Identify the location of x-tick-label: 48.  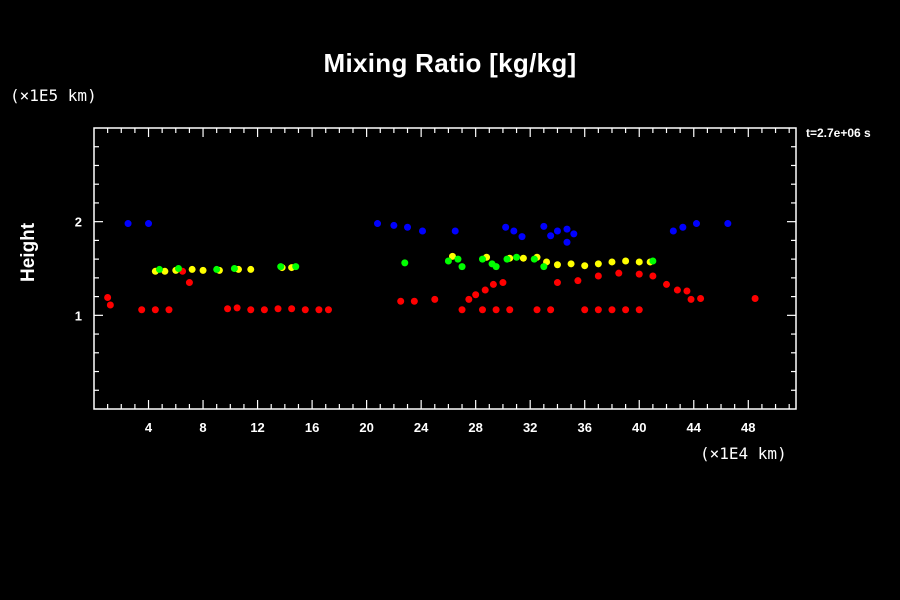
(748, 427).